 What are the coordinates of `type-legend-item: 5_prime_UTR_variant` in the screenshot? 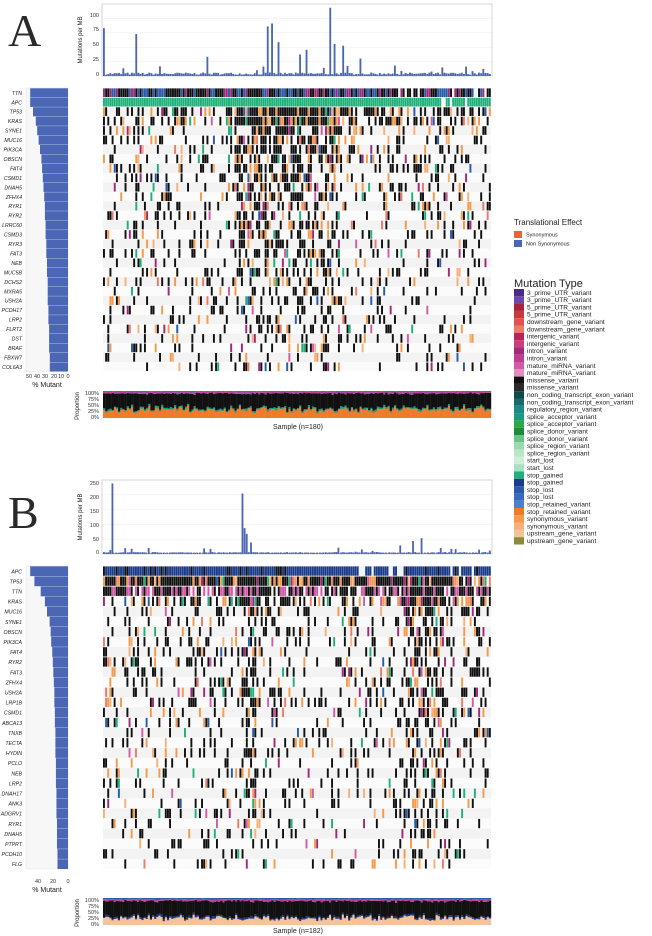 It's located at (559, 315).